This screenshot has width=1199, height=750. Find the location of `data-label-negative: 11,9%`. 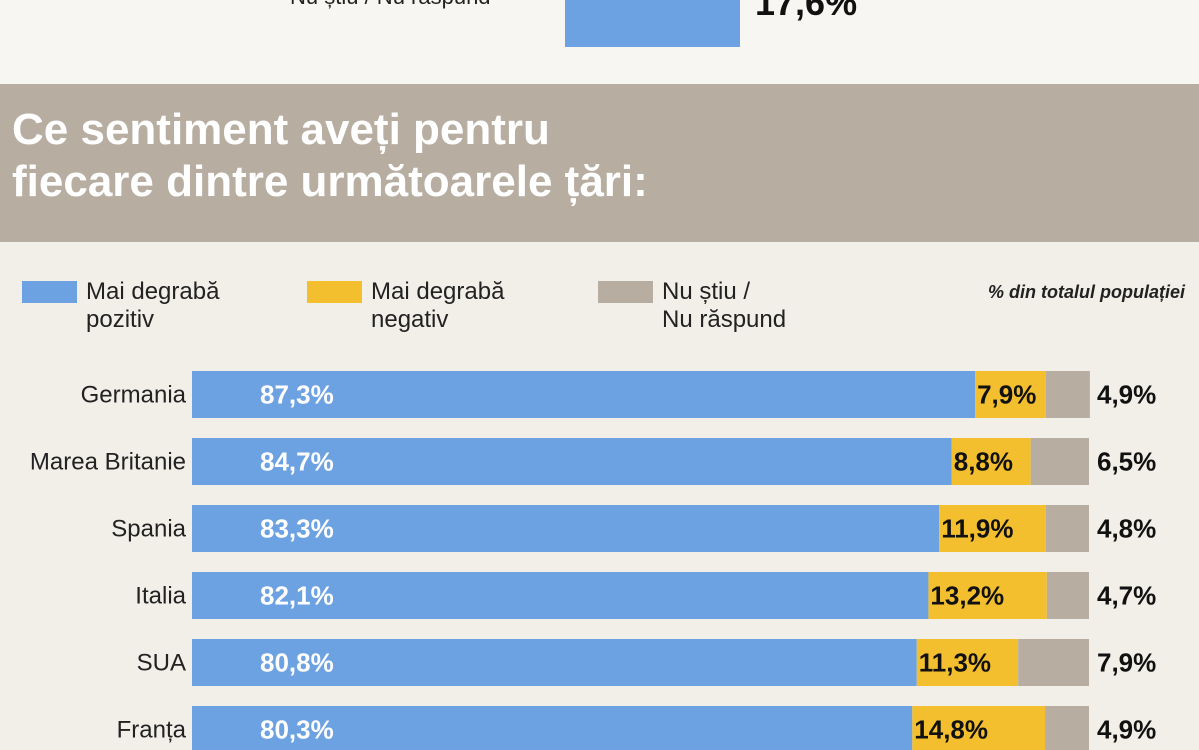

data-label-negative: 11,9% is located at coordinates (977, 529).